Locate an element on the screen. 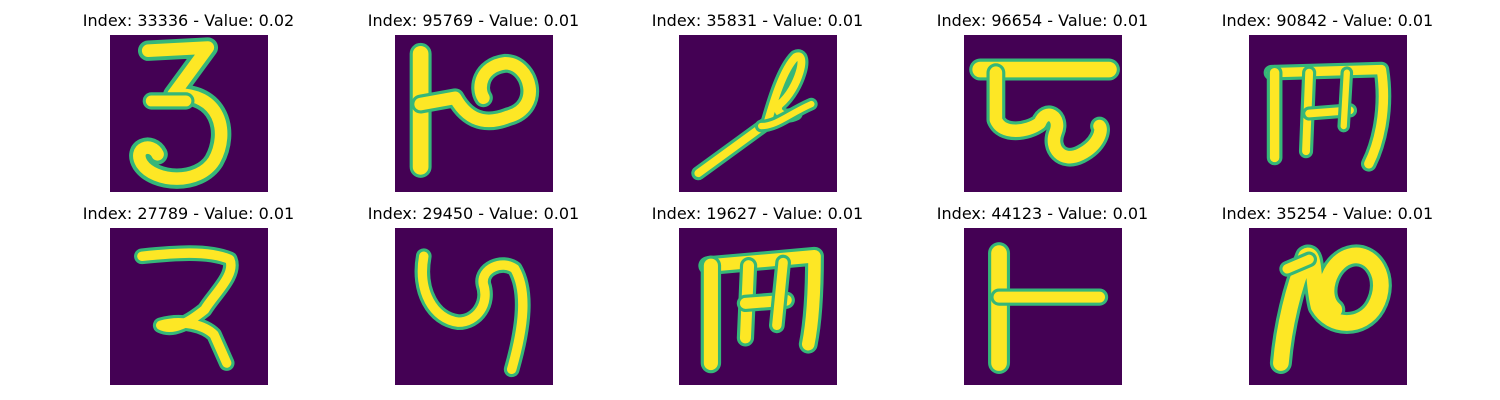  panel-title: Index: 95769 - Value: 0.01 is located at coordinates (473, 20).